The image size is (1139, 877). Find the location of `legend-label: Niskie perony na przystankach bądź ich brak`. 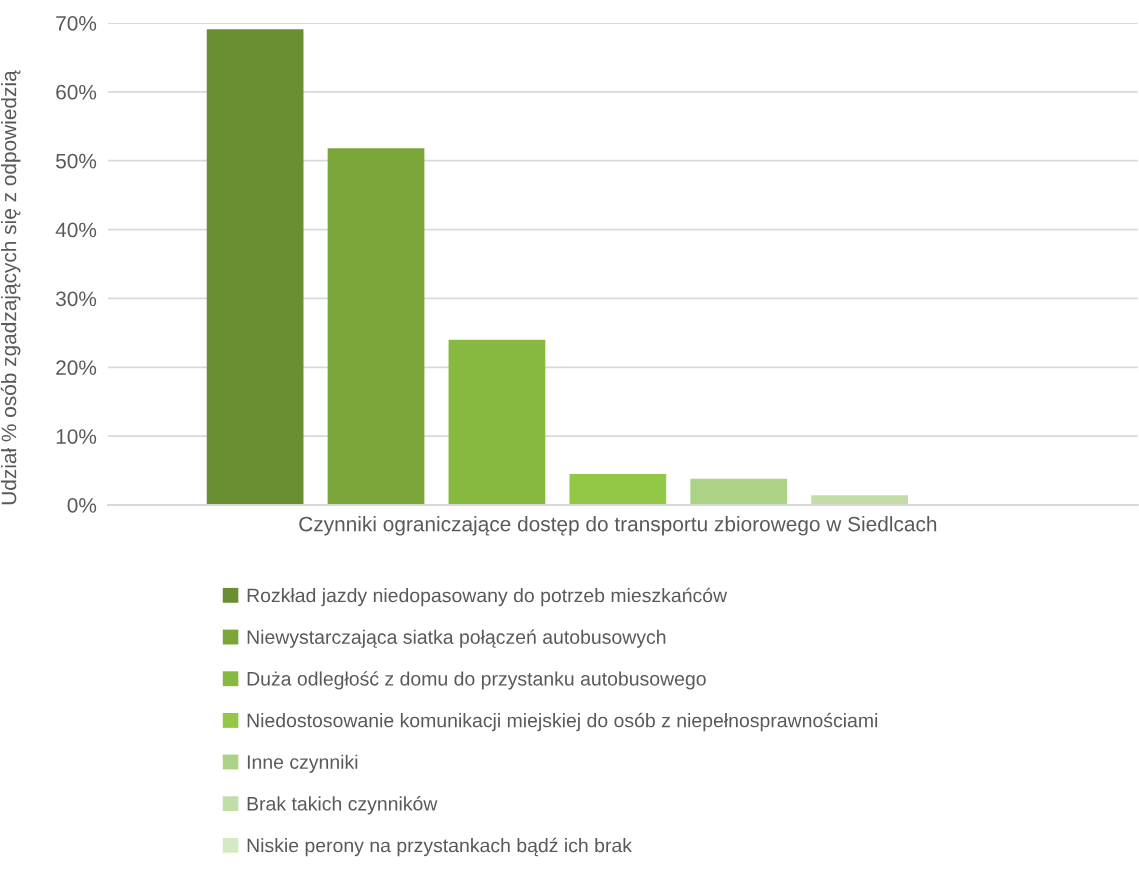

legend-label: Niskie perony na przystankach bądź ich brak is located at coordinates (439, 847).